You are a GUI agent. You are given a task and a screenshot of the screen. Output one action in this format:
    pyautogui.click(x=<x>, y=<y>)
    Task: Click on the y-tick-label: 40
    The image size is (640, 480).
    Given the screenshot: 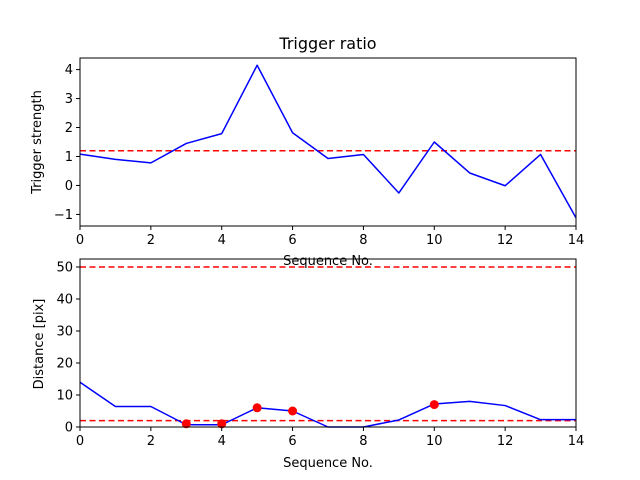 What is the action you would take?
    pyautogui.click(x=64, y=300)
    